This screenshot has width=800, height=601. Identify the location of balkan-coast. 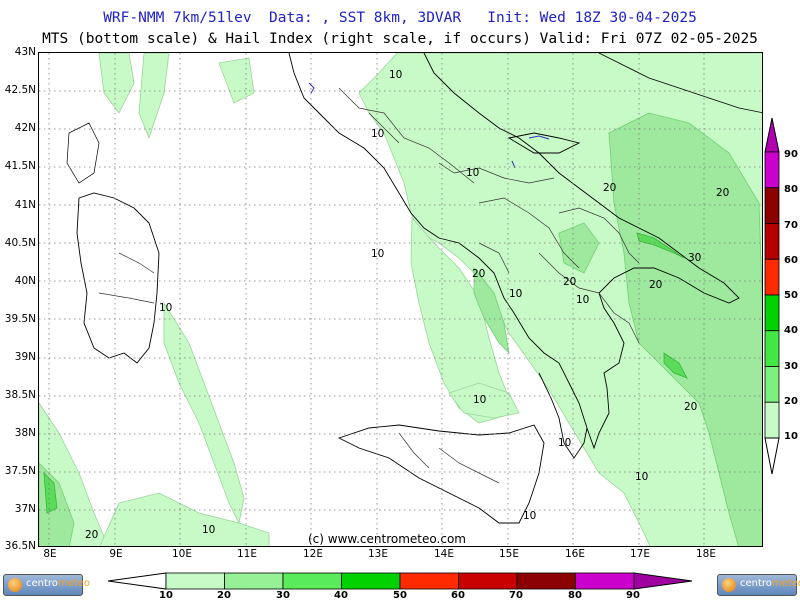
(680, 83).